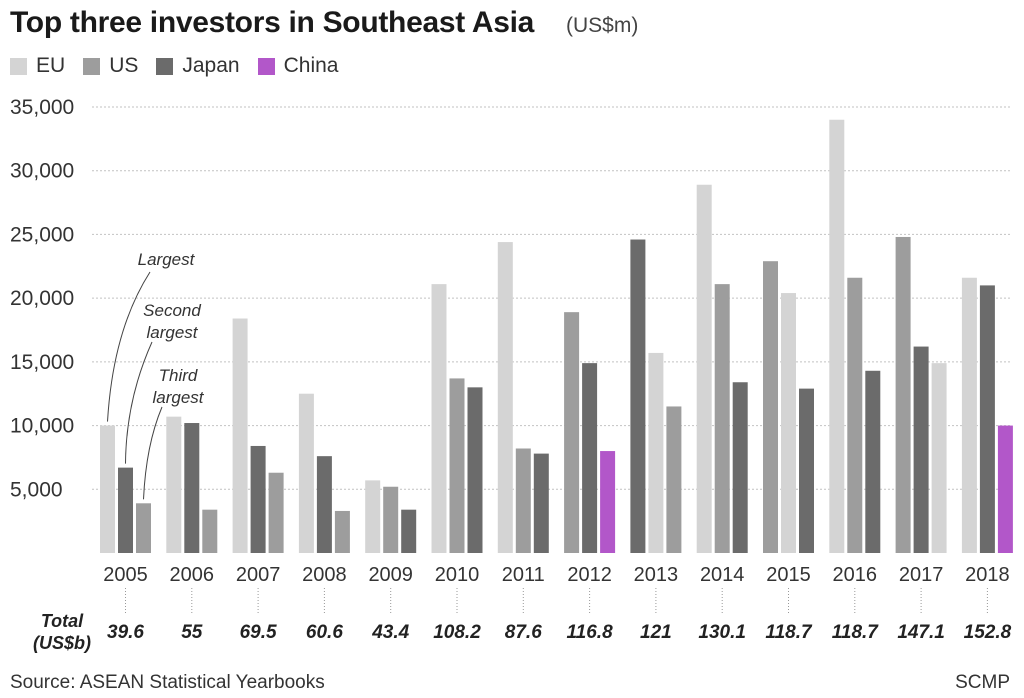 The height and width of the screenshot is (698, 1024). Describe the element at coordinates (178, 386) in the screenshot. I see `annotation-label: Third largest` at that location.